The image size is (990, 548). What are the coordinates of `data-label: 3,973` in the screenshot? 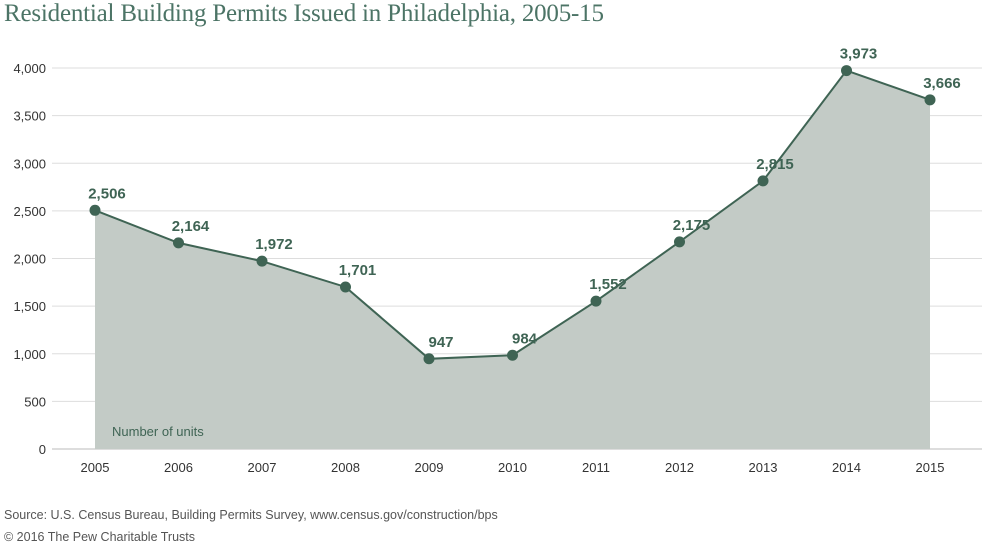 It's located at (859, 54).